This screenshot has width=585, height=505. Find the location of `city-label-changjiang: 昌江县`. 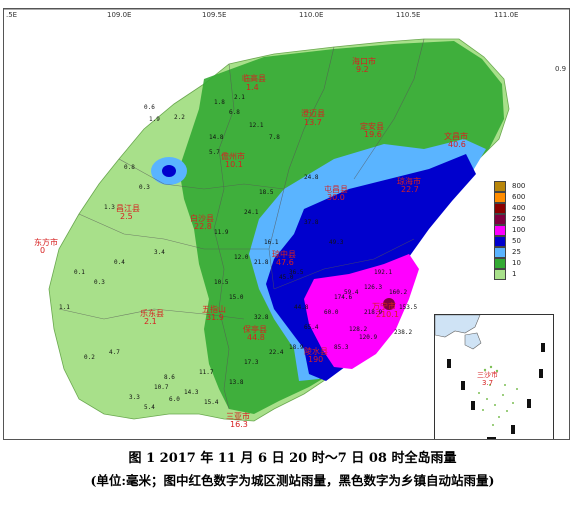

city-label-changjiang: 昌江县 is located at coordinates (128, 208).